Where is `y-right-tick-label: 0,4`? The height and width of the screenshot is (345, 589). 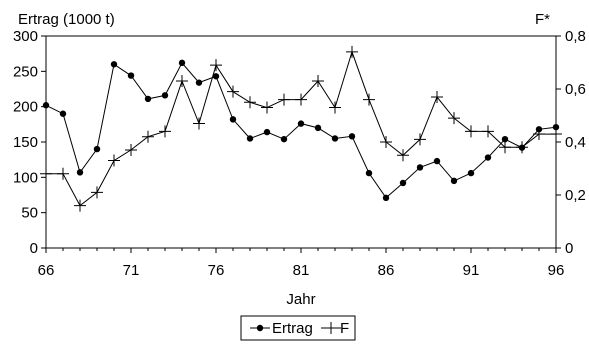 y-right-tick-label: 0,4 is located at coordinates (575, 142).